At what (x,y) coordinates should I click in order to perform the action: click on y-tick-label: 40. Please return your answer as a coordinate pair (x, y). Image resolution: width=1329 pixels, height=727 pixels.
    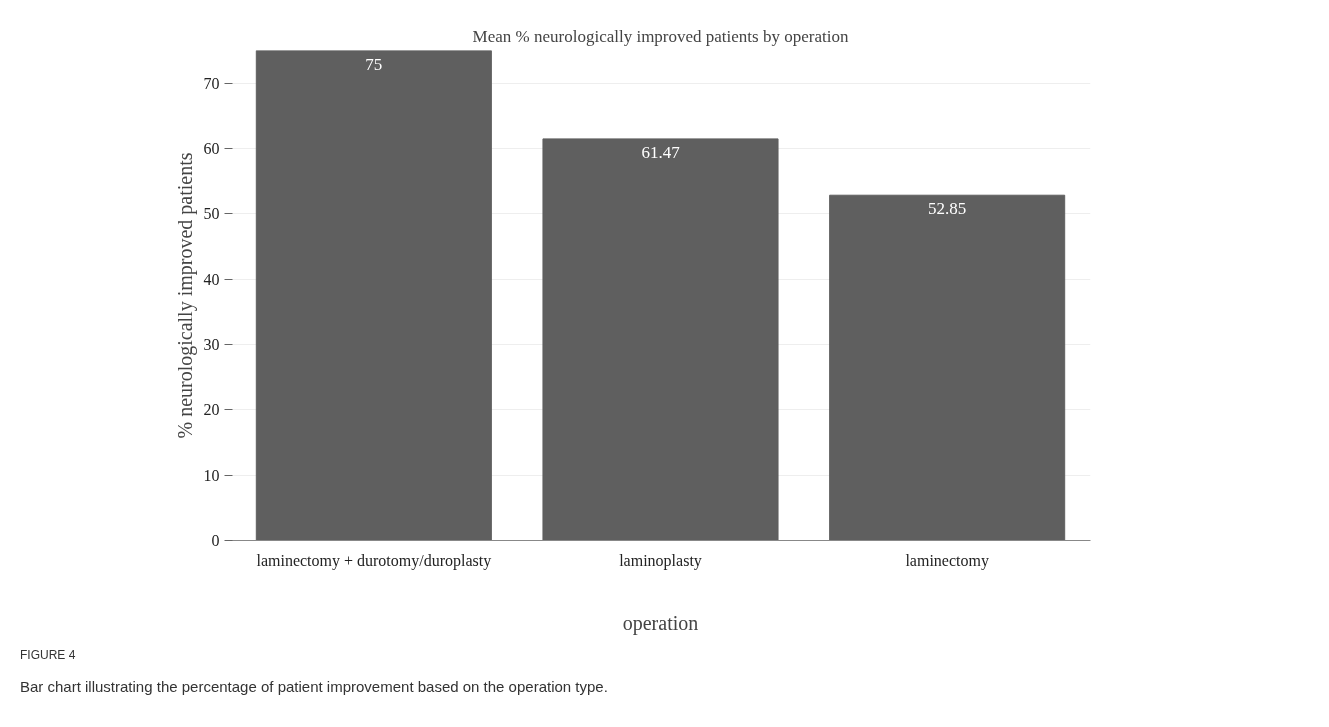
    Looking at the image, I should click on (211, 279).